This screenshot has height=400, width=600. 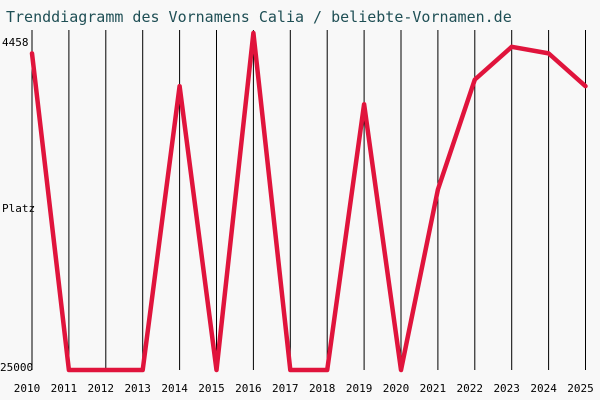 What do you see at coordinates (248, 388) in the screenshot?
I see `x-tick-2016: 2016` at bounding box center [248, 388].